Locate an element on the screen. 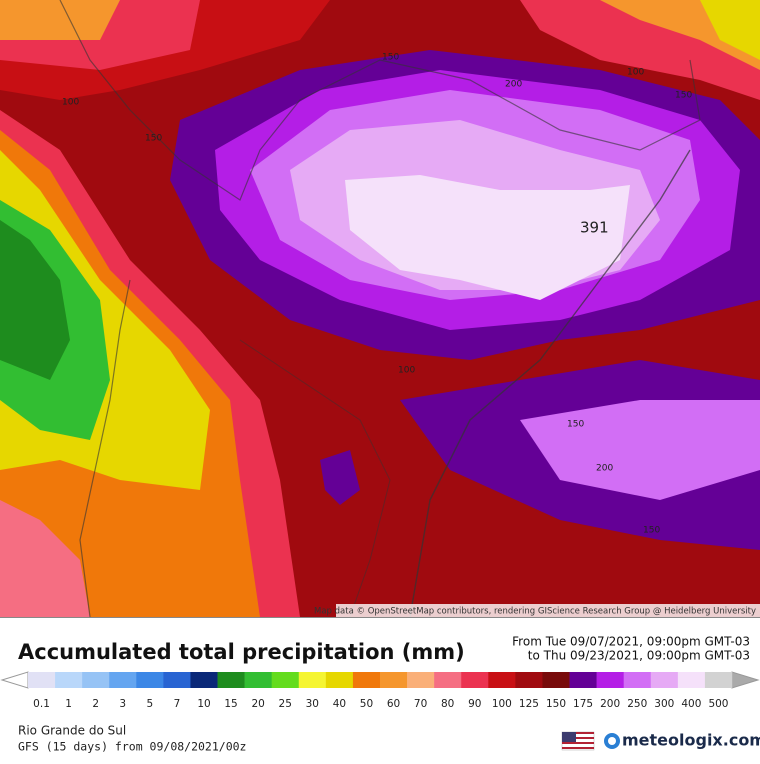 The width and height of the screenshot is (760, 764). max-value-label: 391 is located at coordinates (594, 228).